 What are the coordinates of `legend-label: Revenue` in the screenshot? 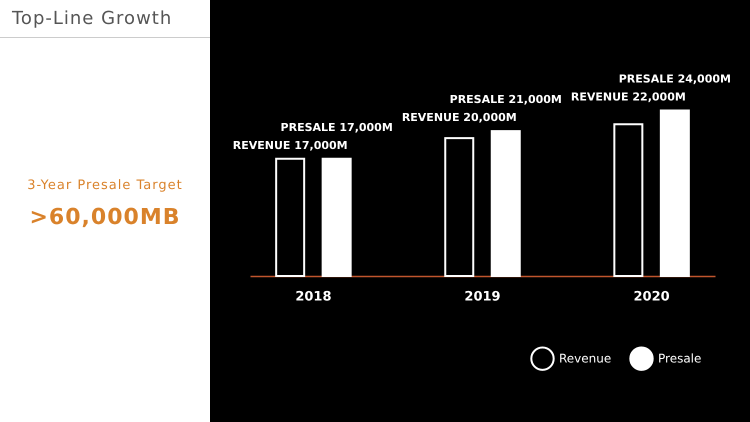 It's located at (585, 359).